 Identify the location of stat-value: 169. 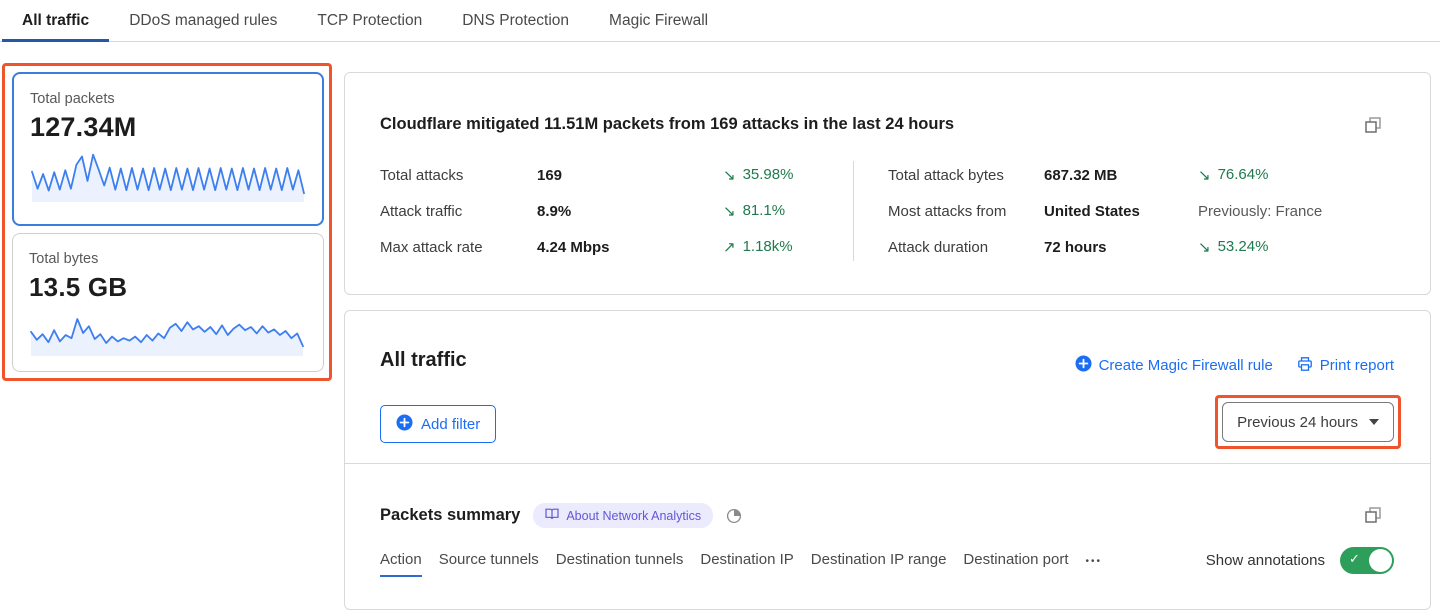
(550, 175).